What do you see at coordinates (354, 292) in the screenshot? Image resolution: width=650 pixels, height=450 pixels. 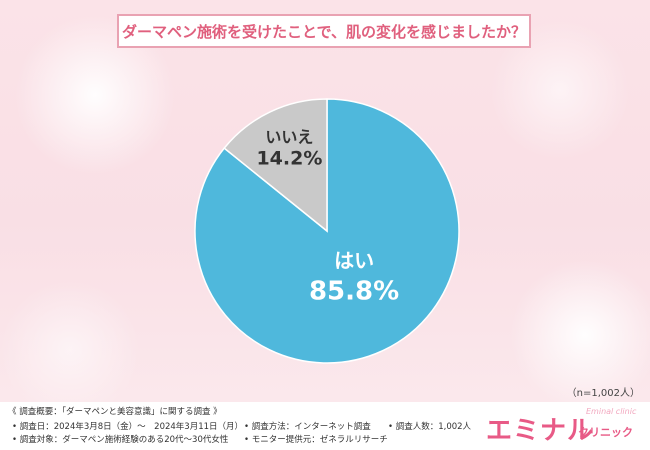 I see `slice-value-yes: 85.8%` at bounding box center [354, 292].